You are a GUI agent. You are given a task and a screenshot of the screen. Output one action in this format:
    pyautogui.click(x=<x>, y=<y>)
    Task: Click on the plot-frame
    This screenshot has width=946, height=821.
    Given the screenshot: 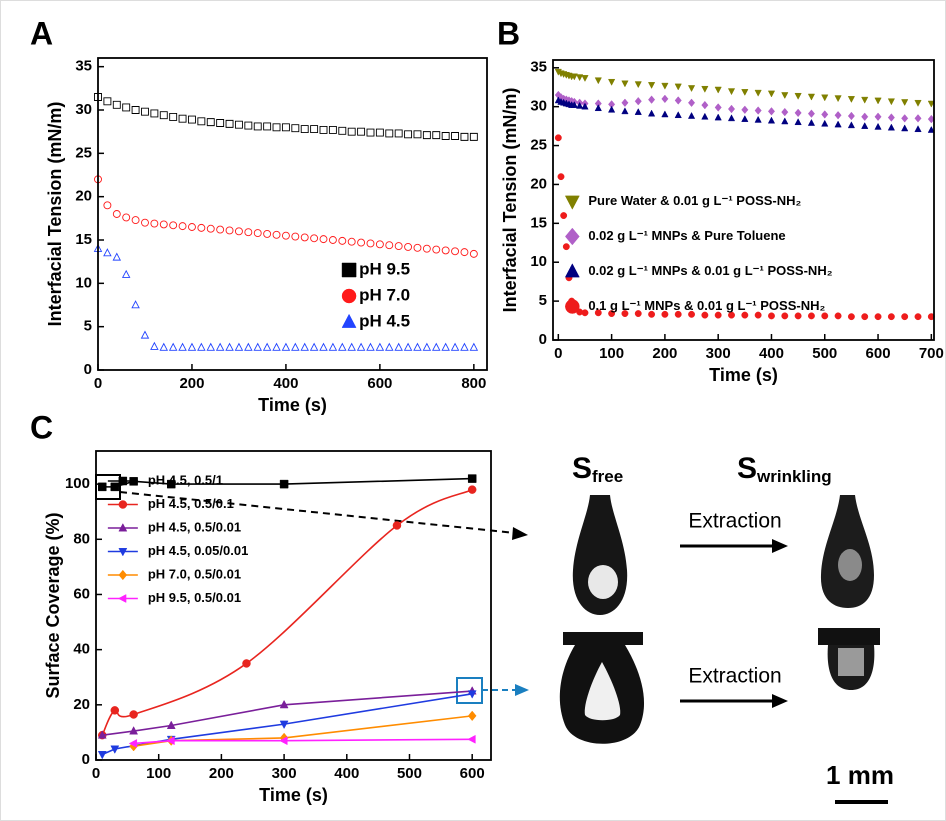 What is the action you would take?
    pyautogui.click(x=743, y=200)
    